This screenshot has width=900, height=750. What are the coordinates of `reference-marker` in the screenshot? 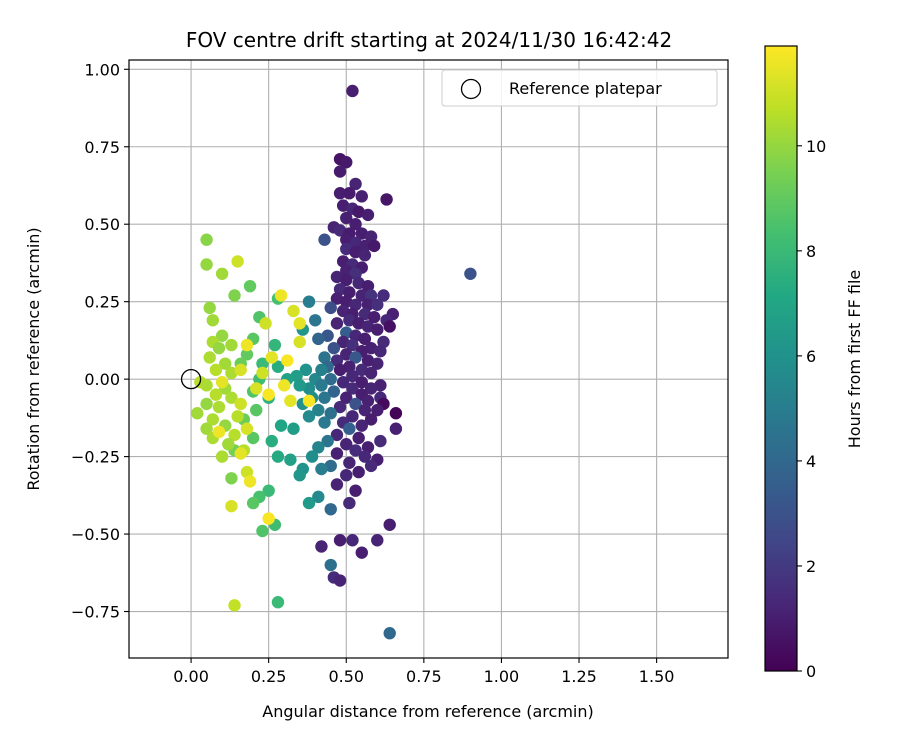 It's located at (191, 379).